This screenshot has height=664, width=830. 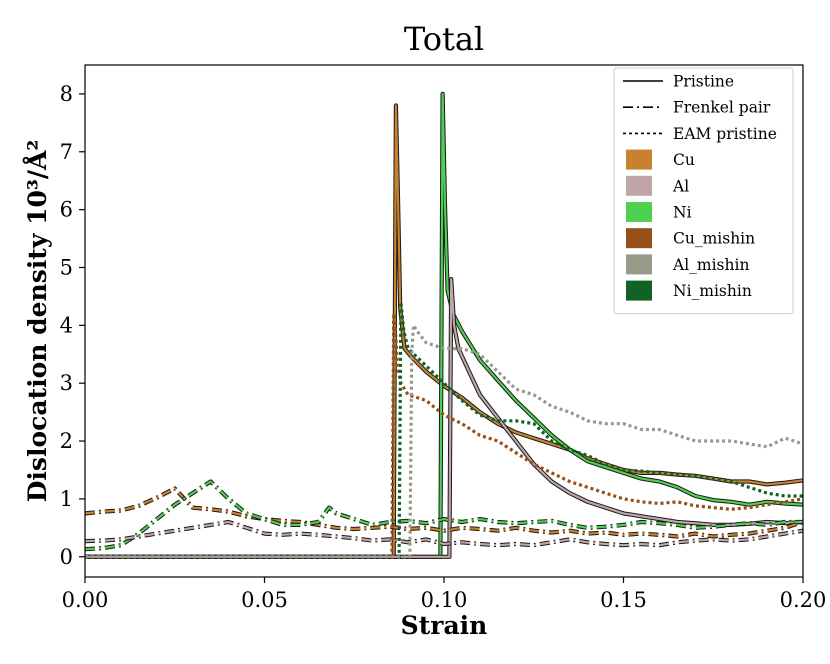 I want to click on y-tick-label: 7, so click(x=66, y=152).